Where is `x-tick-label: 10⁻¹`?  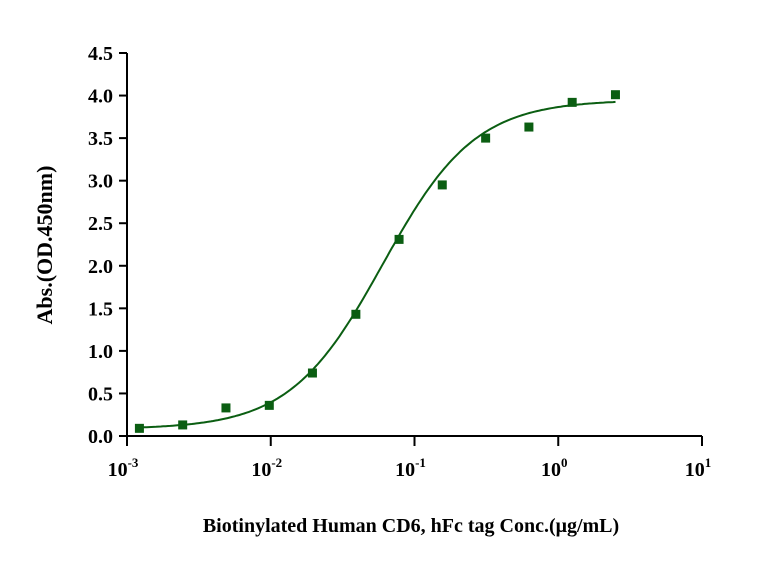
x-tick-label: 10⁻¹ is located at coordinates (410, 468).